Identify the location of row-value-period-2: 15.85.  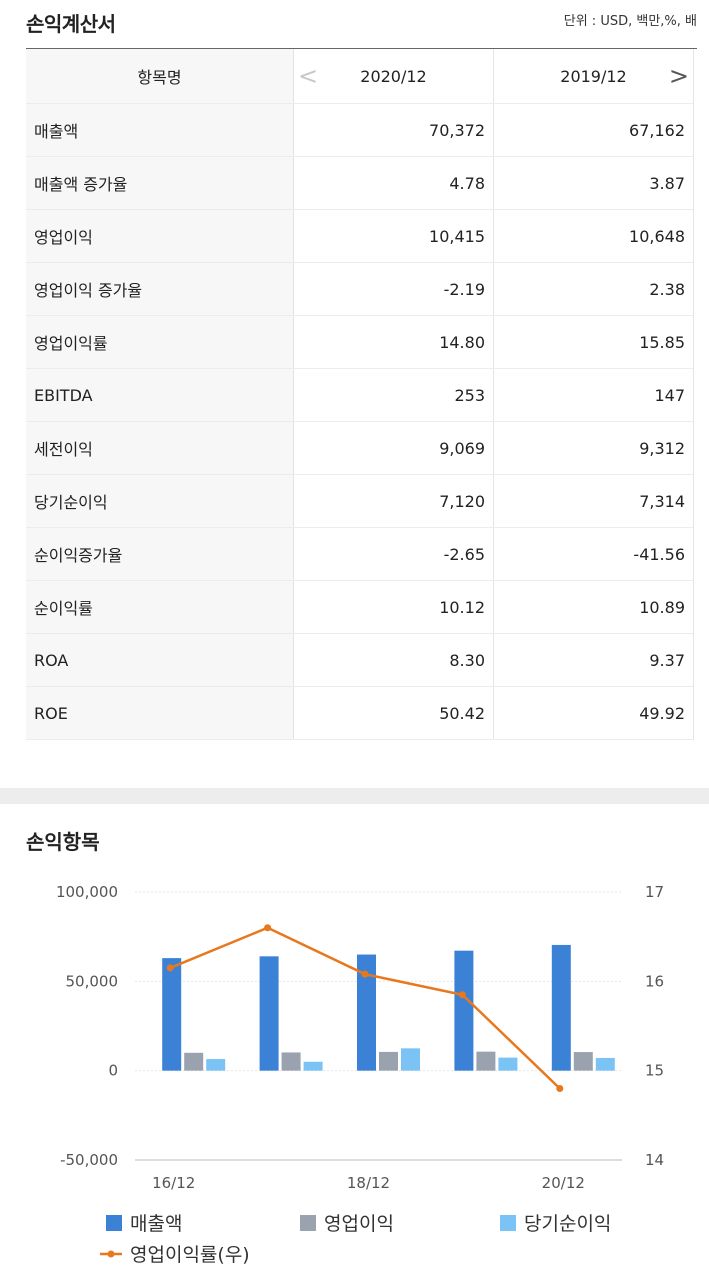
(593, 342).